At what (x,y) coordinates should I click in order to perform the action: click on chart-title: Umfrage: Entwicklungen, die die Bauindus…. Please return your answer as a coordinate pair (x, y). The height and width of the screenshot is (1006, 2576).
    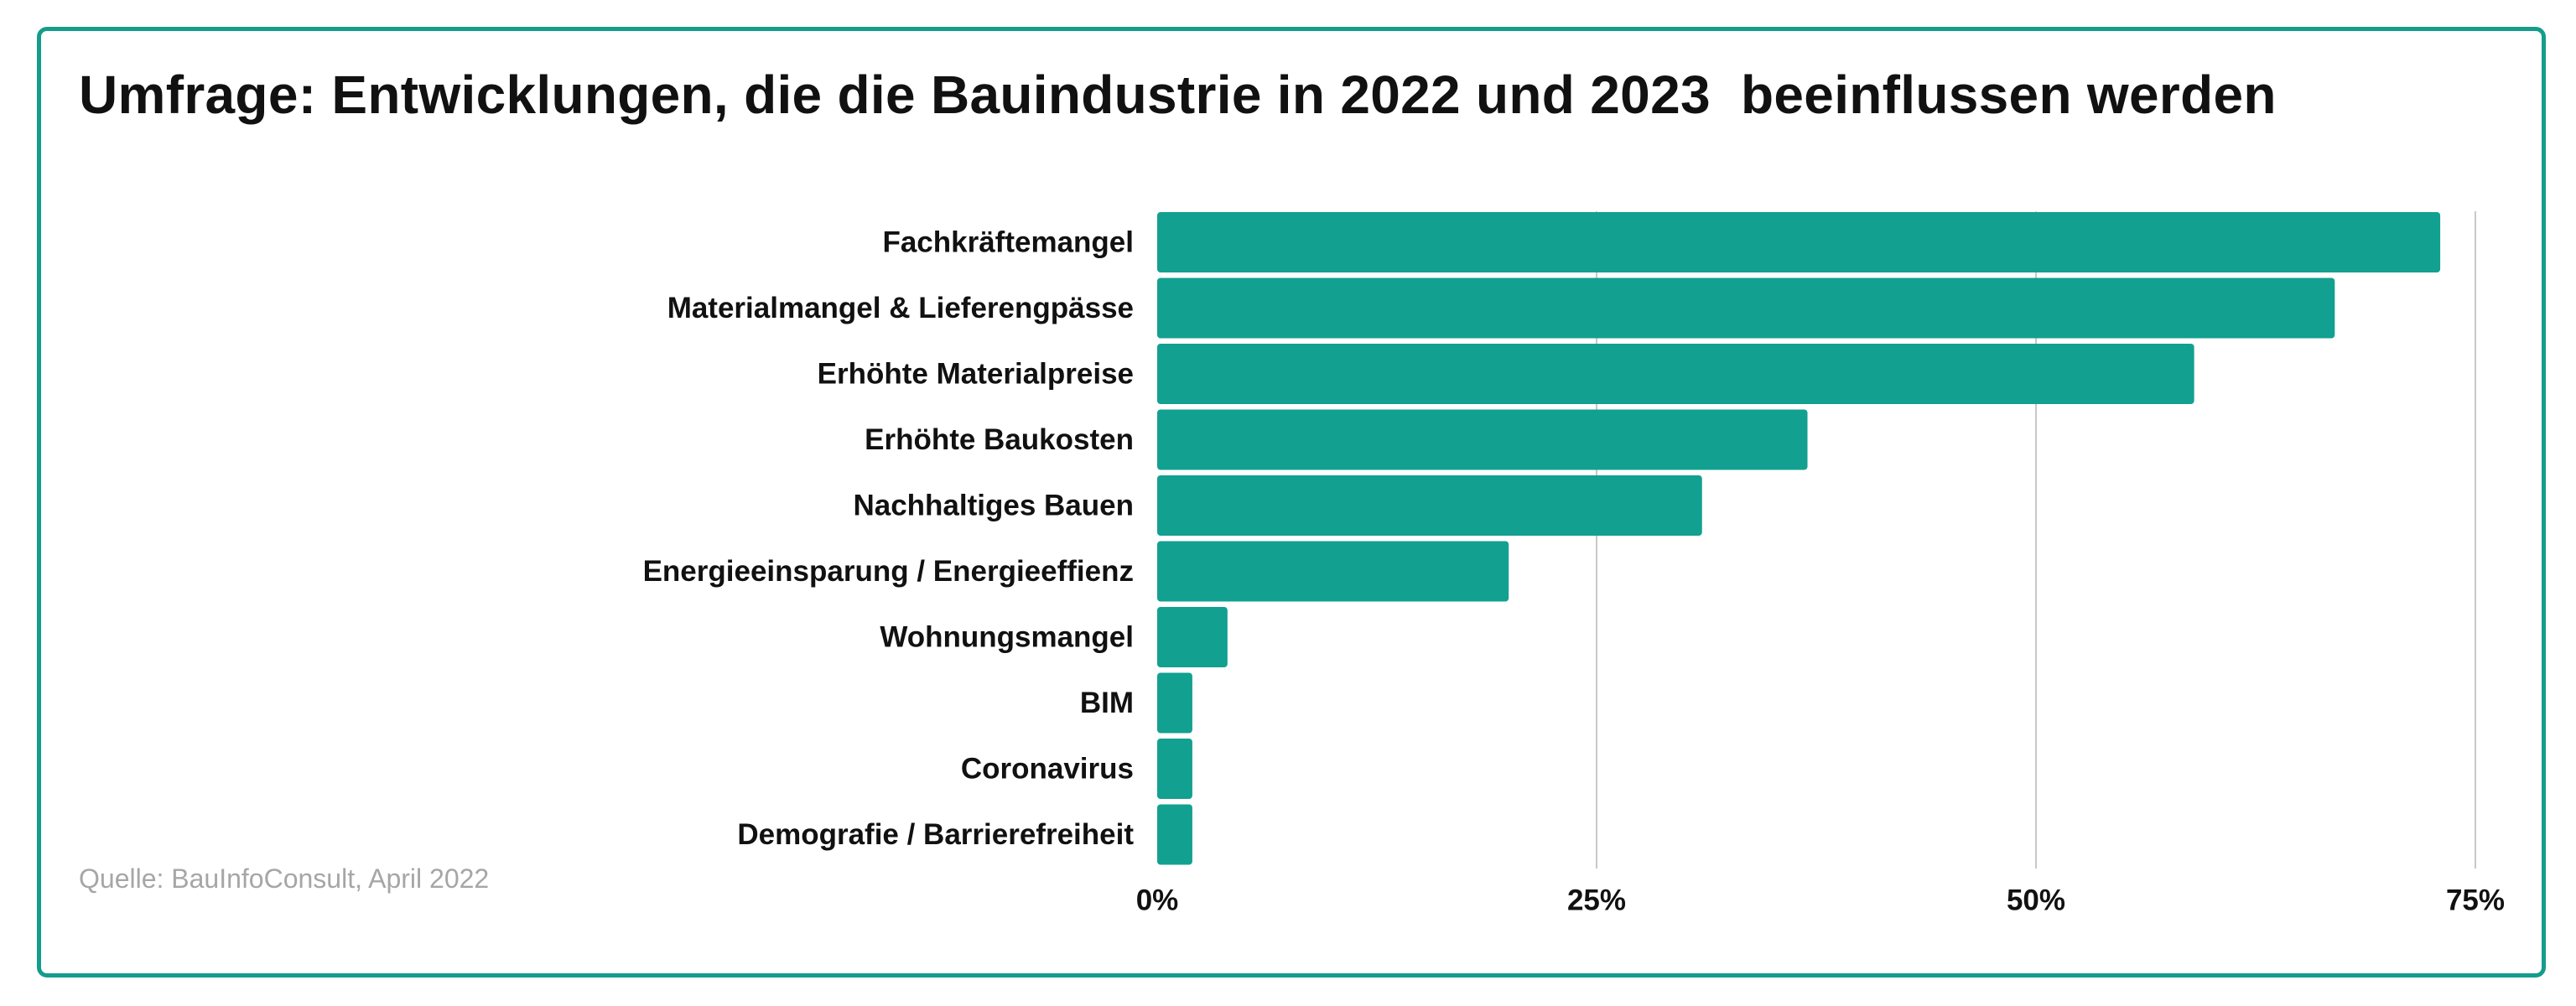
    Looking at the image, I should click on (1178, 95).